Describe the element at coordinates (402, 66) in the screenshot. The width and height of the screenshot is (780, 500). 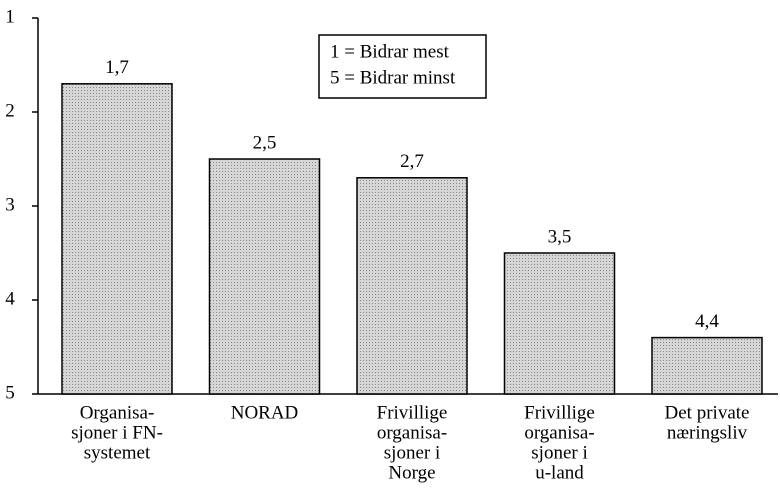
I see `legend-box` at that location.